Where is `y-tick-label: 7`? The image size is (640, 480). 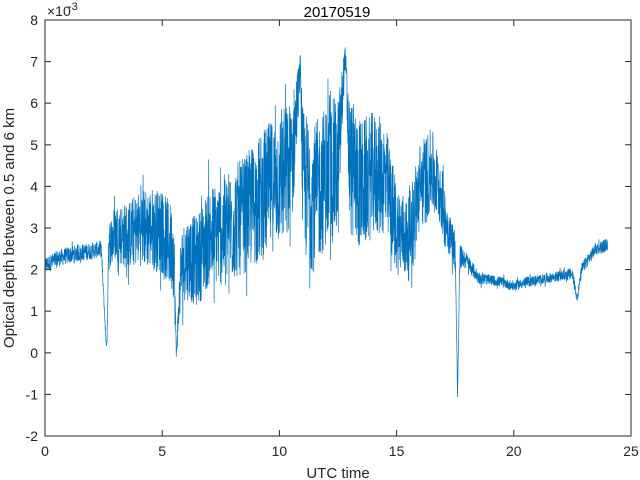 y-tick-label: 7 is located at coordinates (34, 62).